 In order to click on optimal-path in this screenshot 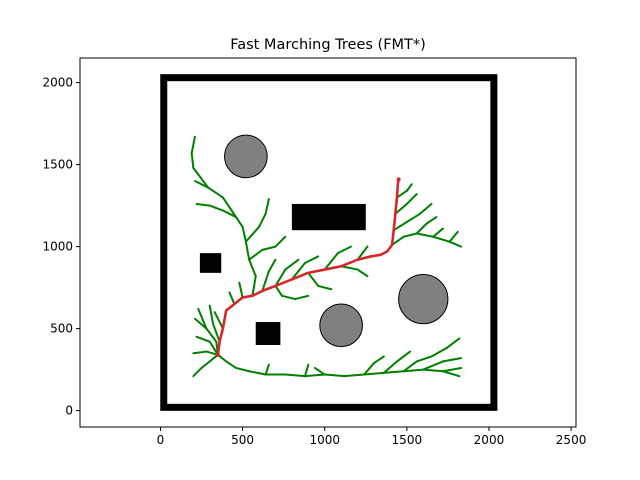, I will do `click(308, 267)`.